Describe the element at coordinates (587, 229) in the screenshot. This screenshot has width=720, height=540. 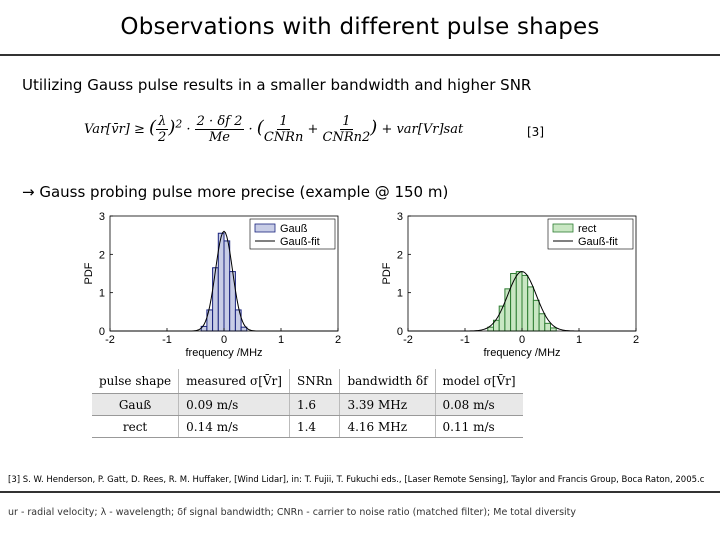
I see `legend-entry: rect` at that location.